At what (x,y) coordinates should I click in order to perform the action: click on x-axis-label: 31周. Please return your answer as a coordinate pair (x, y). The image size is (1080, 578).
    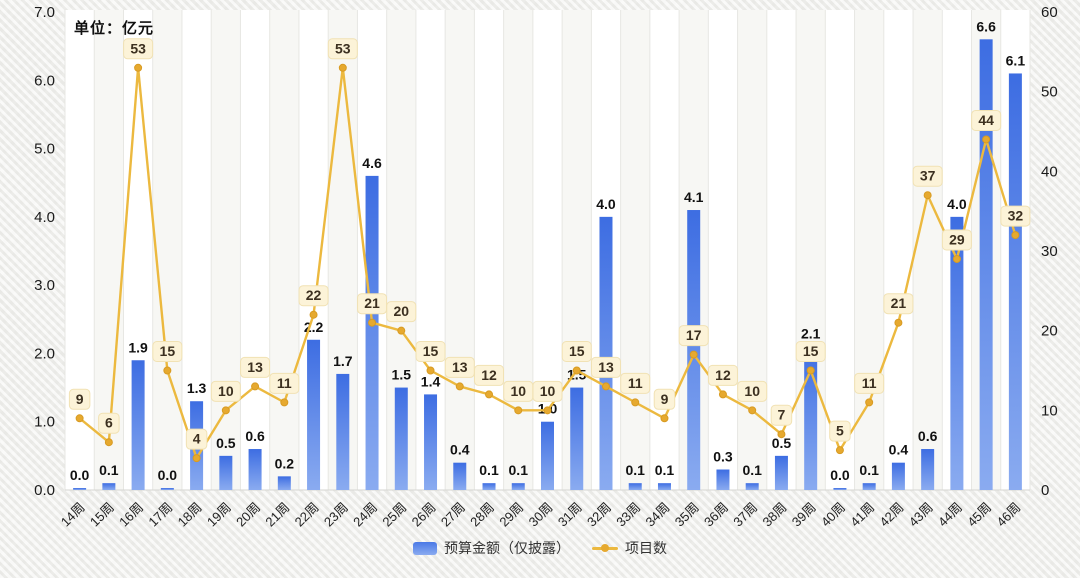
    Looking at the image, I should click on (570, 515).